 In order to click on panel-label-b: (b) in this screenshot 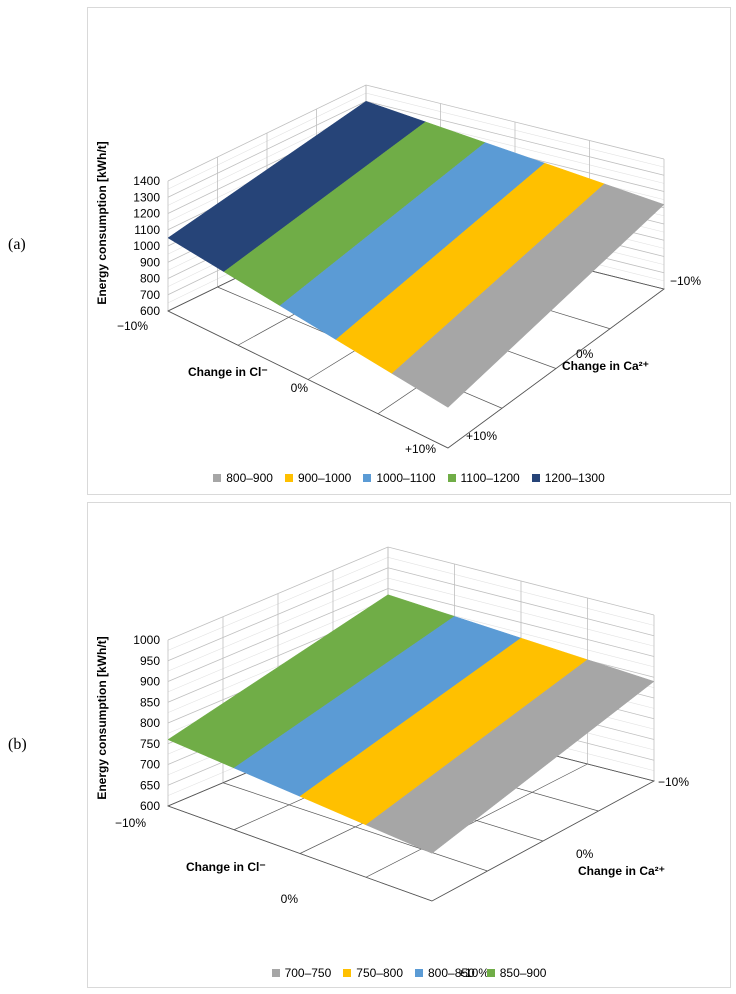, I will do `click(17, 744)`.